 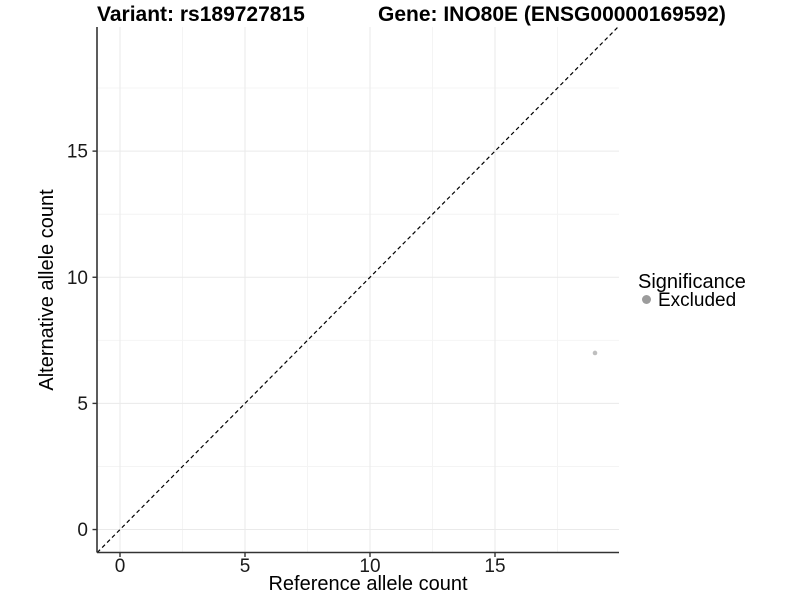 I want to click on legend: Significance Excluded, so click(x=692, y=291).